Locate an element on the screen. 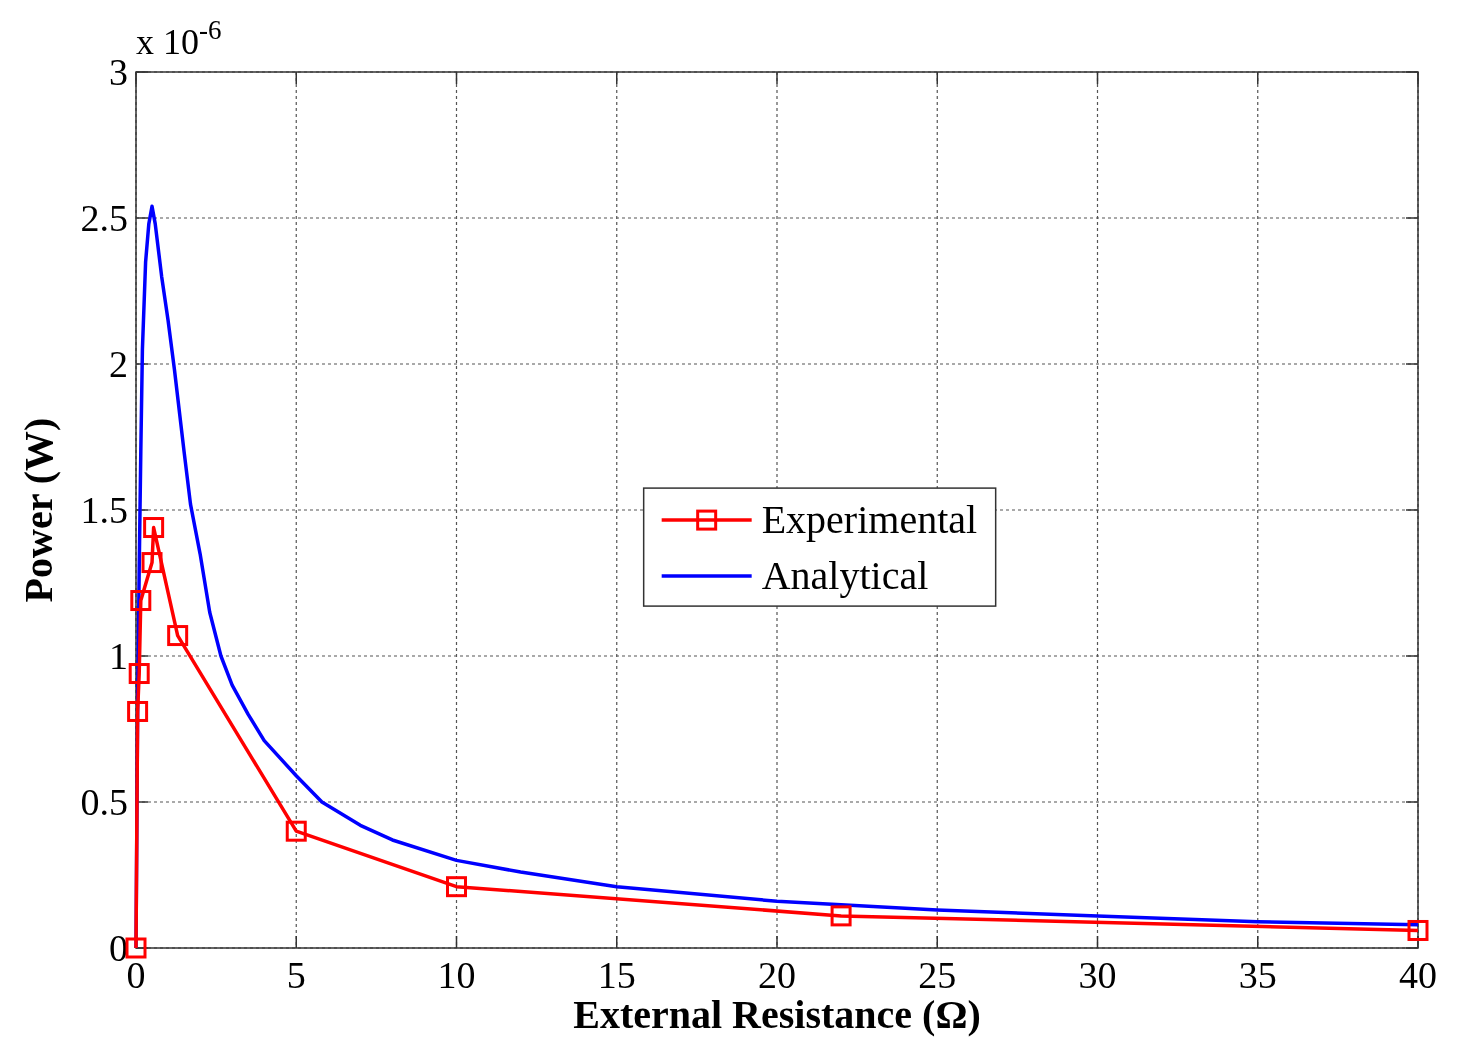 This screenshot has height=1055, width=1462. x-tick-label: 40 is located at coordinates (1418, 975).